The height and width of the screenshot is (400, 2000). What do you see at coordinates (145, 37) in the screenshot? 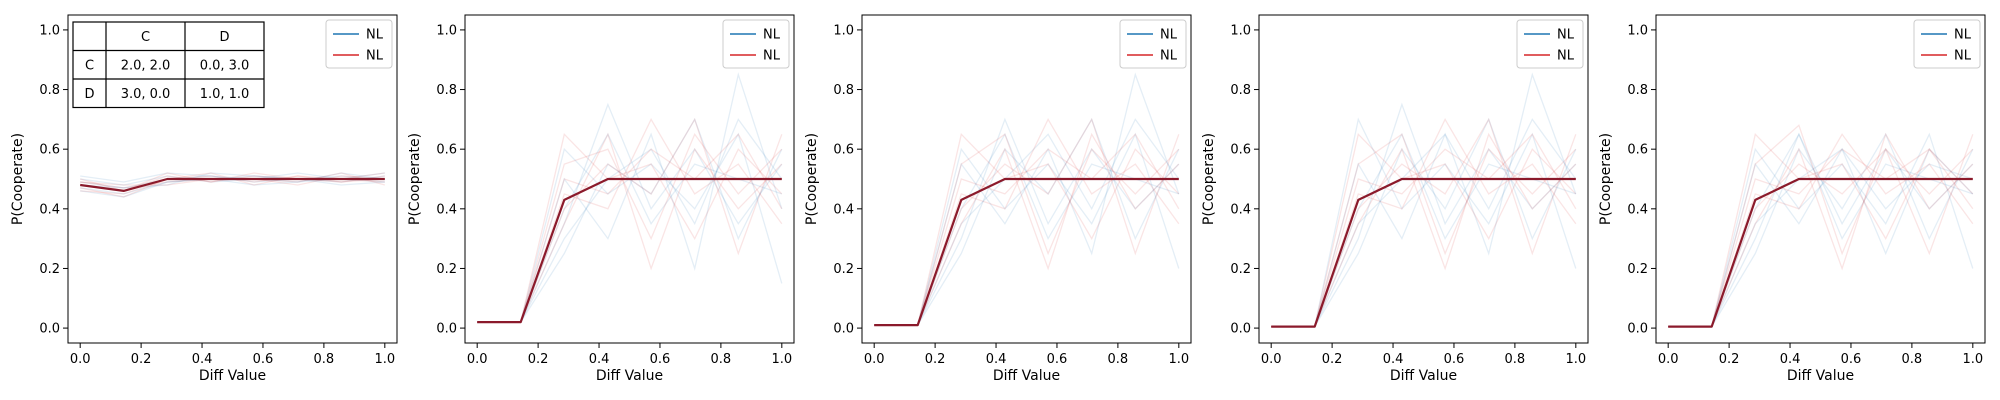
I see `payoff-table-cell: C` at bounding box center [145, 37].